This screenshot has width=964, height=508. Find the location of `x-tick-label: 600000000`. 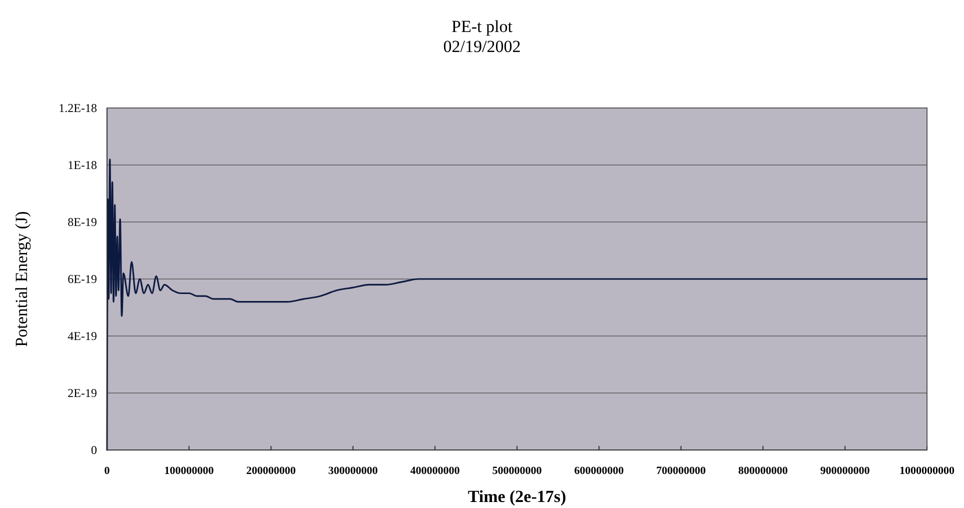

x-tick-label: 600000000 is located at coordinates (599, 471).